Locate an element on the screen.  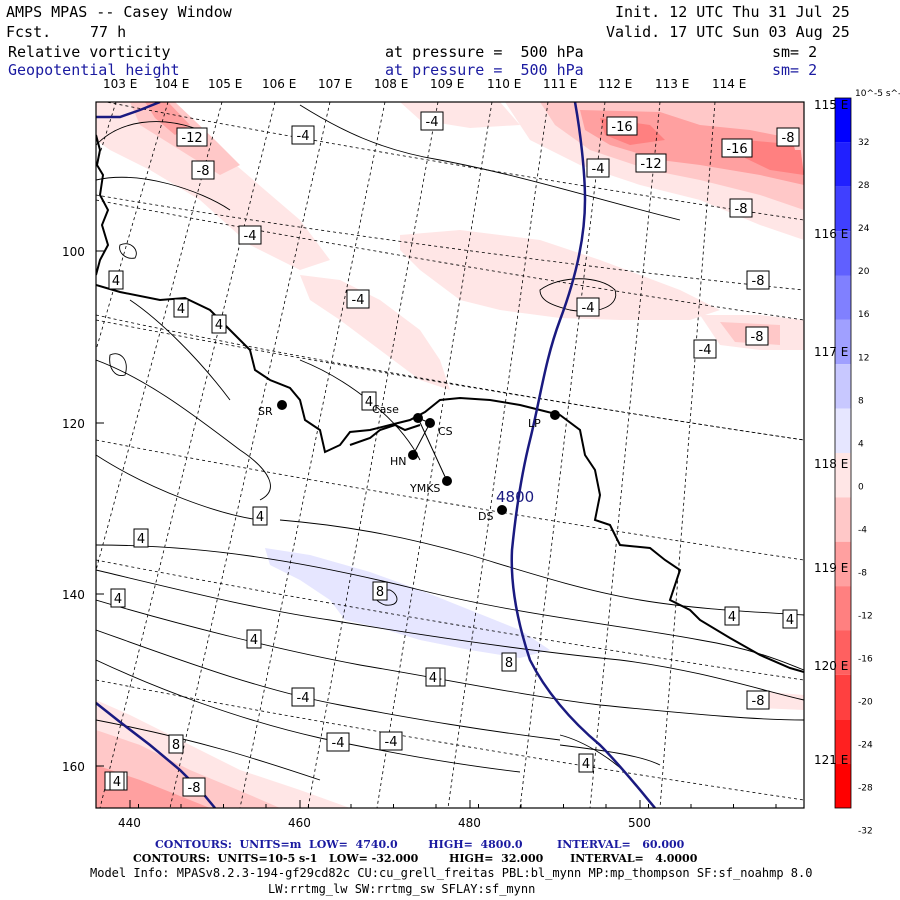
lon-label-top: 103 E is located at coordinates (120, 84).